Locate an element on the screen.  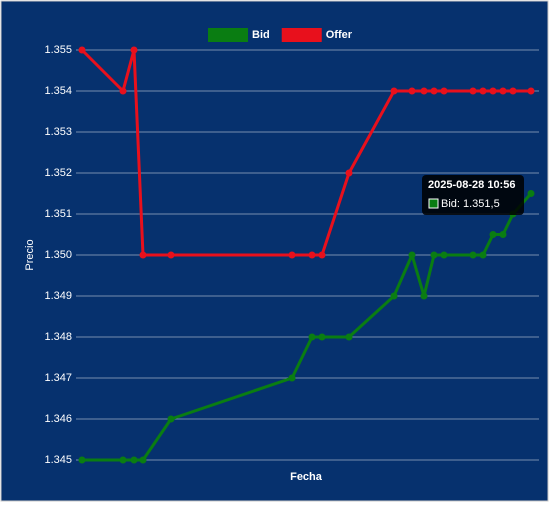
tooltip-label: Bid: 1.351,5 is located at coordinates (470, 204).